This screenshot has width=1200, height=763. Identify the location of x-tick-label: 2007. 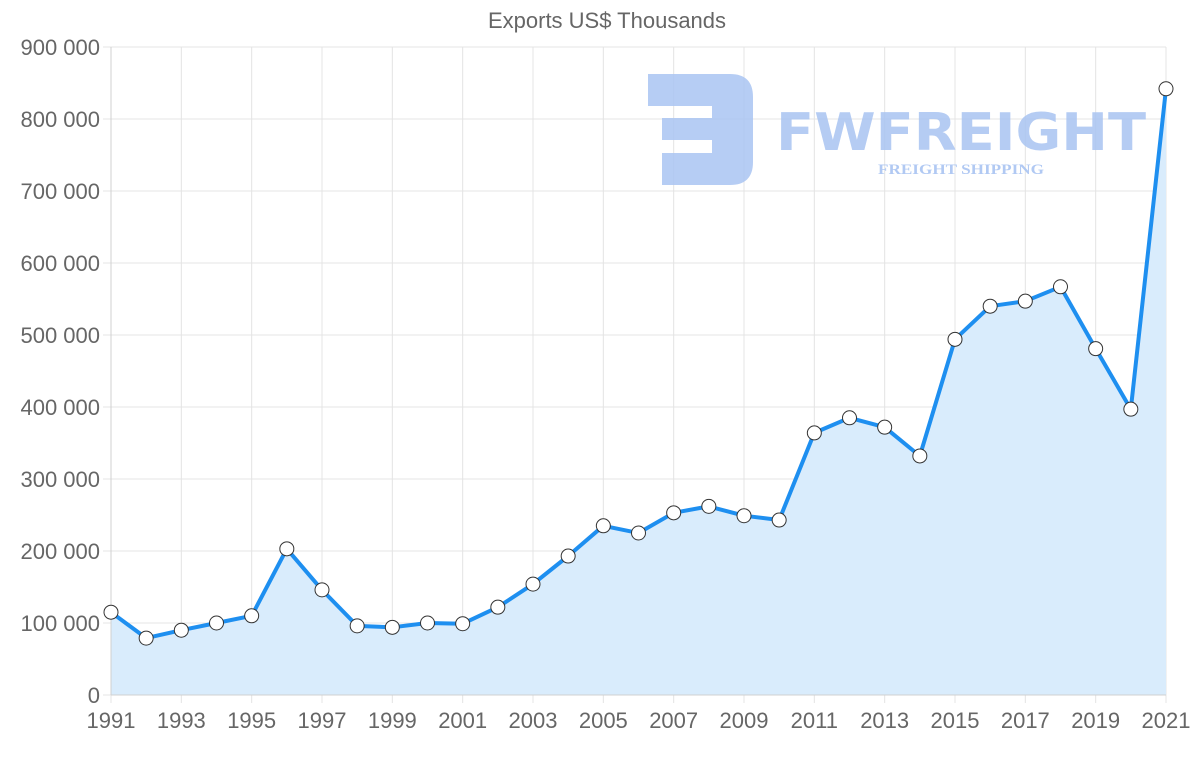
(673, 720).